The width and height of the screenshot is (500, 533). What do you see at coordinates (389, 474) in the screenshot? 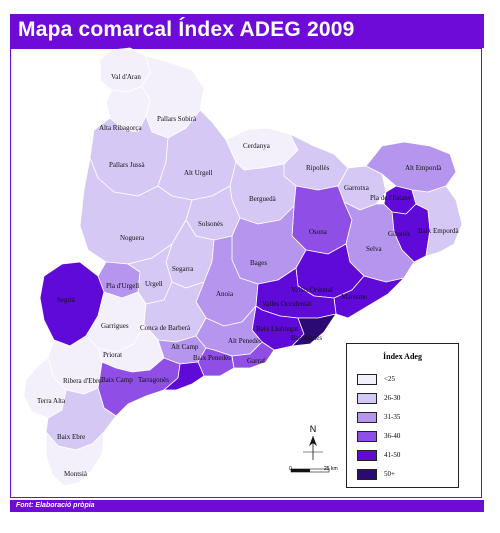
I see `legend-label: 50+` at bounding box center [389, 474].